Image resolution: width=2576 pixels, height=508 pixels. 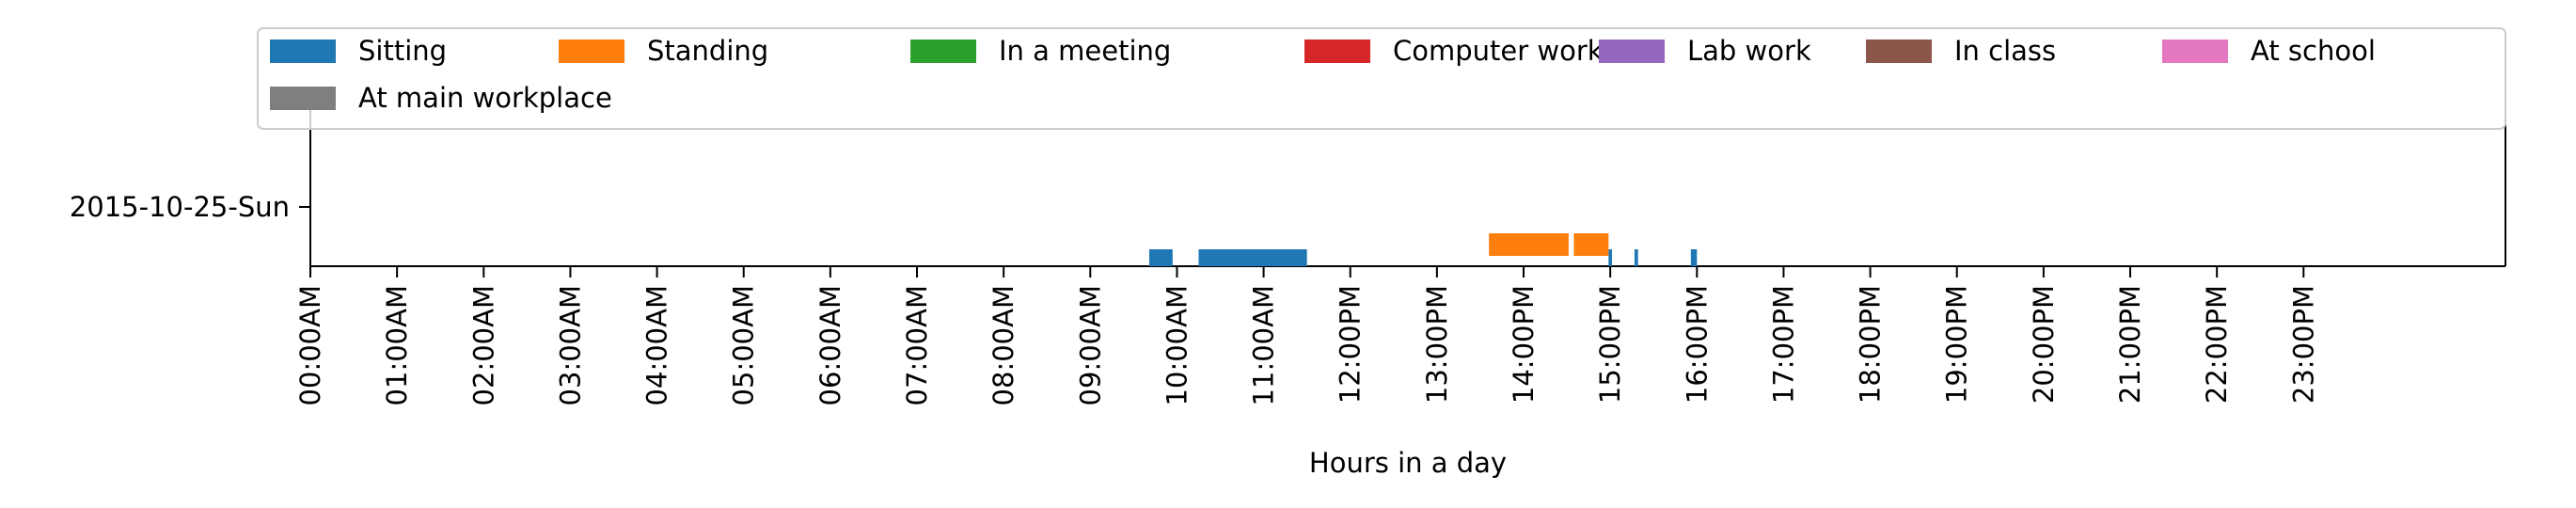 What do you see at coordinates (1632, 52) in the screenshot?
I see `legend-swatch-lab-work` at bounding box center [1632, 52].